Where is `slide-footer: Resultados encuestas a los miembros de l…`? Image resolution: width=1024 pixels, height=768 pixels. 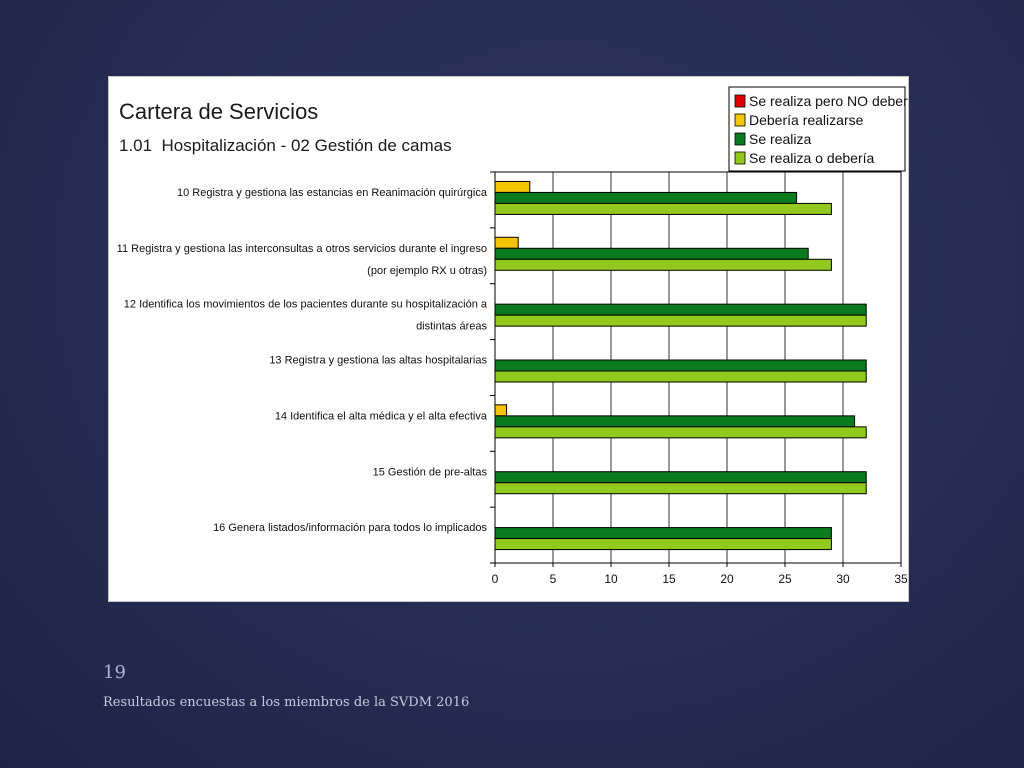
slide-footer: Resultados encuestas a los miembros de l… is located at coordinates (286, 702).